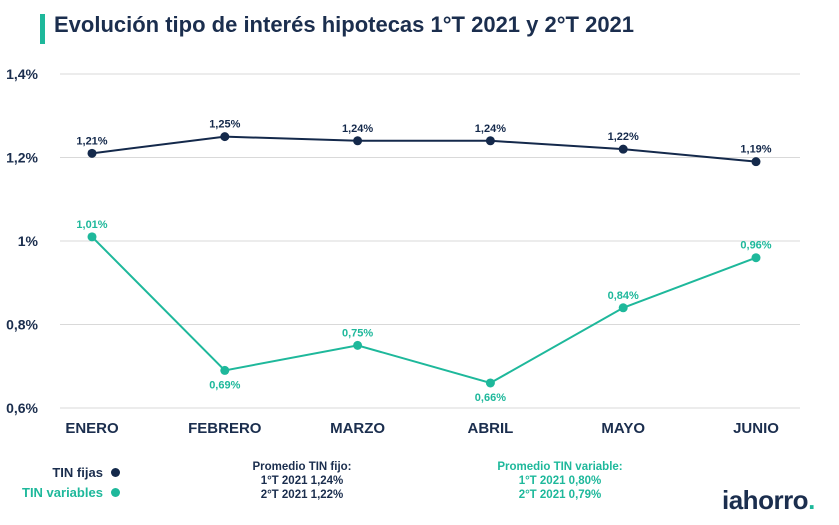  I want to click on logo-text: iahorro, so click(765, 500).